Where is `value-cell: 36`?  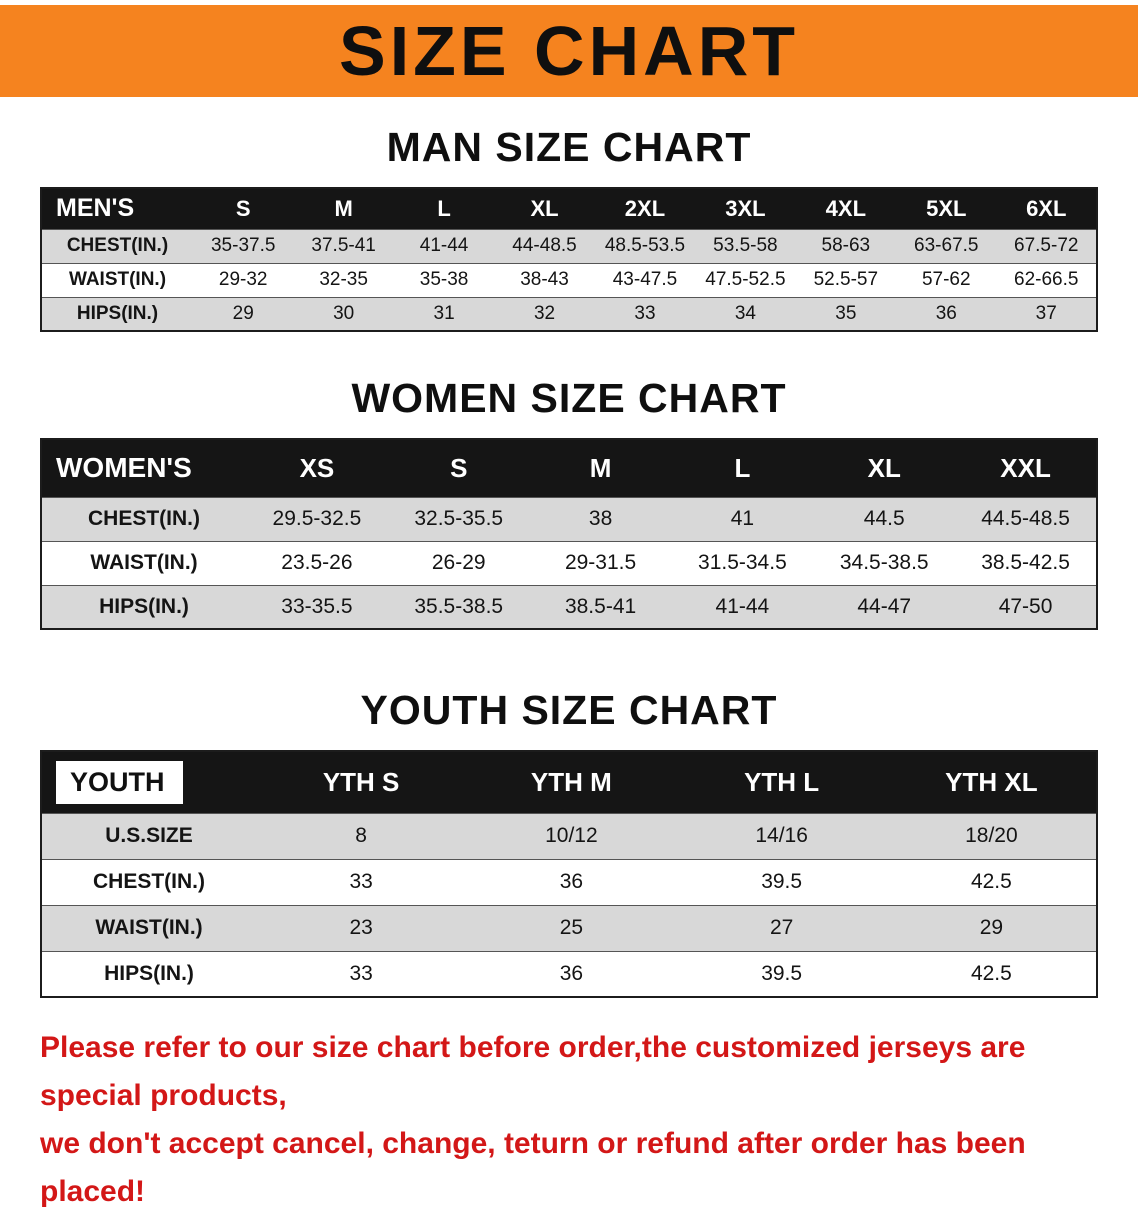
value-cell: 36 is located at coordinates (571, 881).